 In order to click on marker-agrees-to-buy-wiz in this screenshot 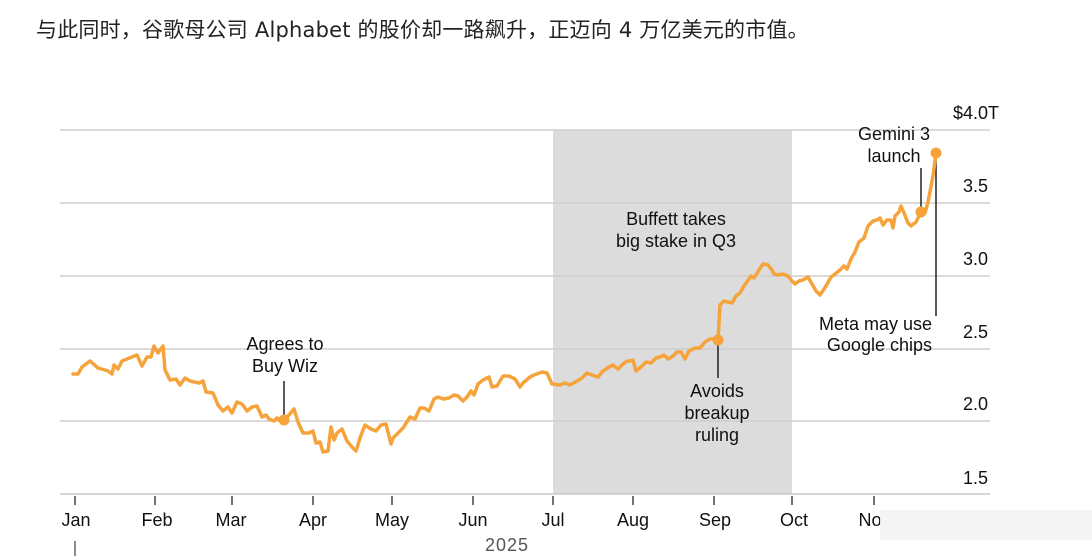, I will do `click(284, 420)`.